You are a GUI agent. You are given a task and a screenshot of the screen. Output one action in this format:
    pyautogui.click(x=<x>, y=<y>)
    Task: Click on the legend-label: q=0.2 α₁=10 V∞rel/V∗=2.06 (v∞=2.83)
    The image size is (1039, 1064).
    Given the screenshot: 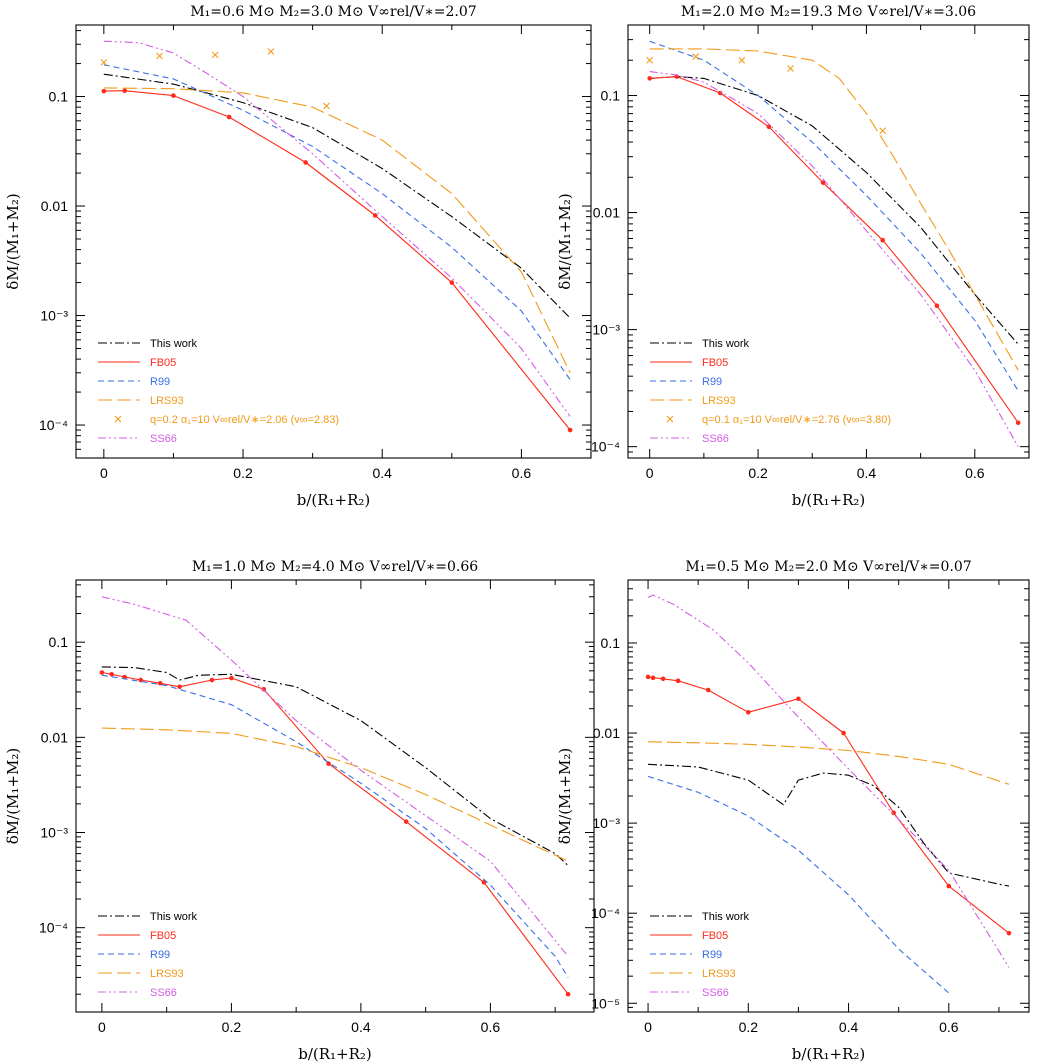 What is the action you would take?
    pyautogui.click(x=244, y=420)
    